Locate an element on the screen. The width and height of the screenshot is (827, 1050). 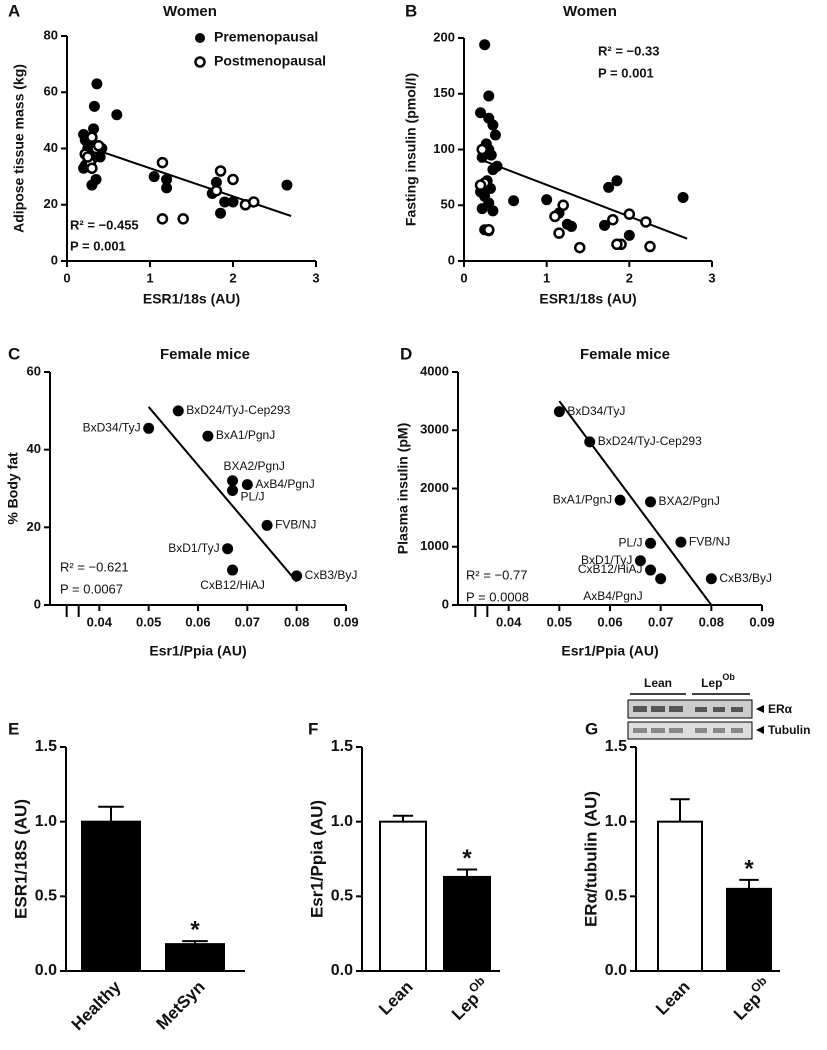
panel-letter: G is located at coordinates (591, 728).